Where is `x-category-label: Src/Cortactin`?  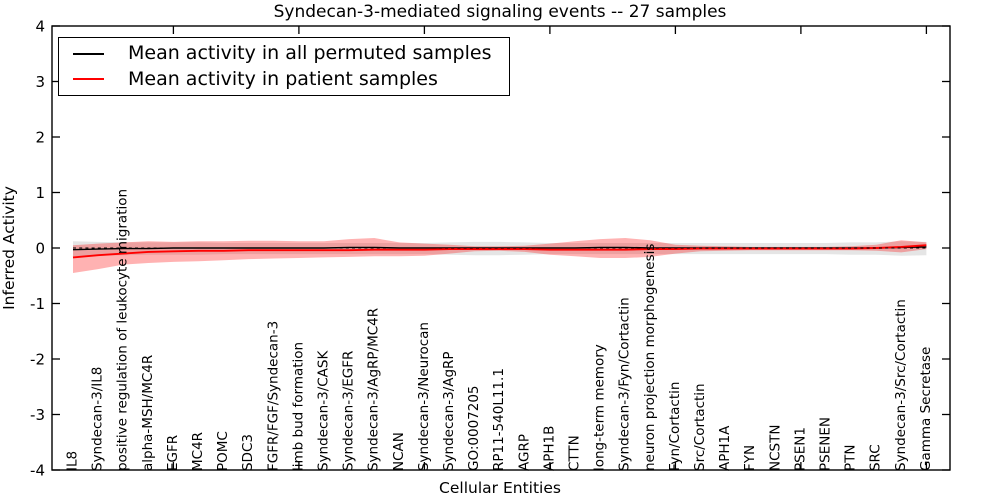 x-category-label: Src/Cortactin is located at coordinates (700, 427).